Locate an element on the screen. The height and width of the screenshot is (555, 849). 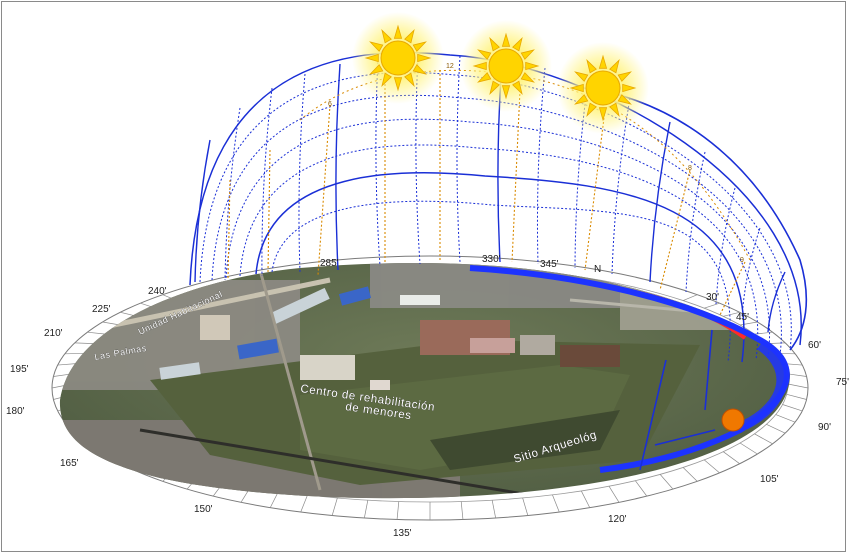
solar-bands is located at coordinates (629, 369).